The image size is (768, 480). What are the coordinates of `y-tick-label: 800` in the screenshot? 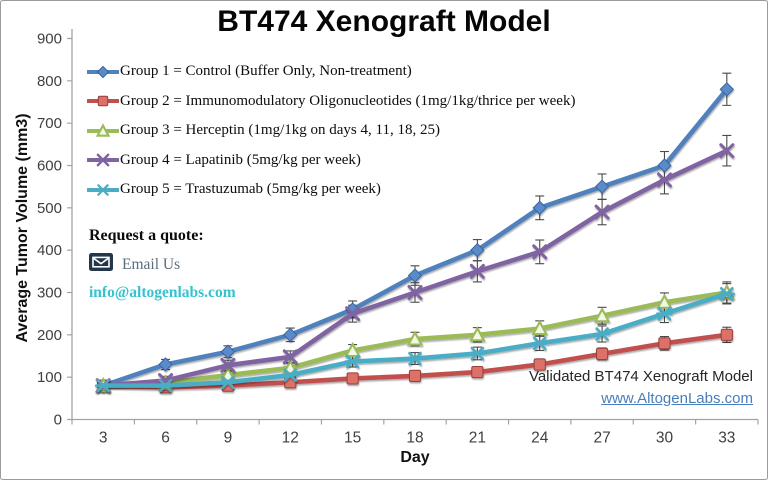 It's located at (49, 81).